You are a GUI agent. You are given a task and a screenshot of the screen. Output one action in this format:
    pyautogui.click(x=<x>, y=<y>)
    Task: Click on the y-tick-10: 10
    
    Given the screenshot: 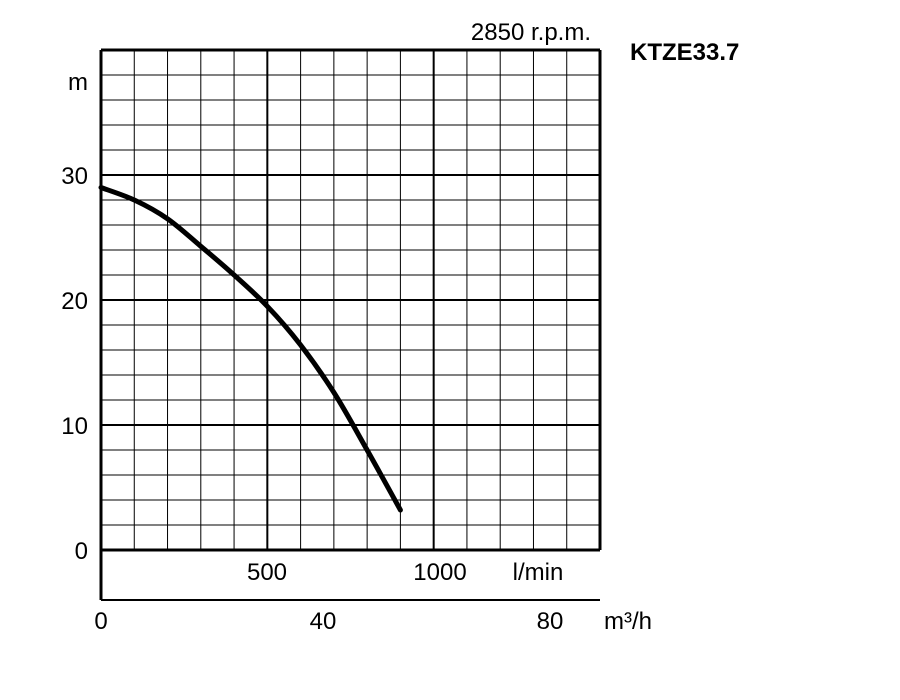 What is the action you would take?
    pyautogui.click(x=74, y=426)
    